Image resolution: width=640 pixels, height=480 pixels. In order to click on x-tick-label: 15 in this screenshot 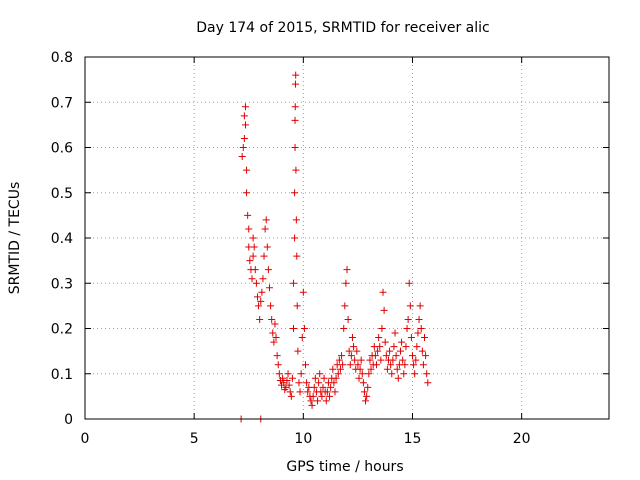, I will do `click(413, 439)`.